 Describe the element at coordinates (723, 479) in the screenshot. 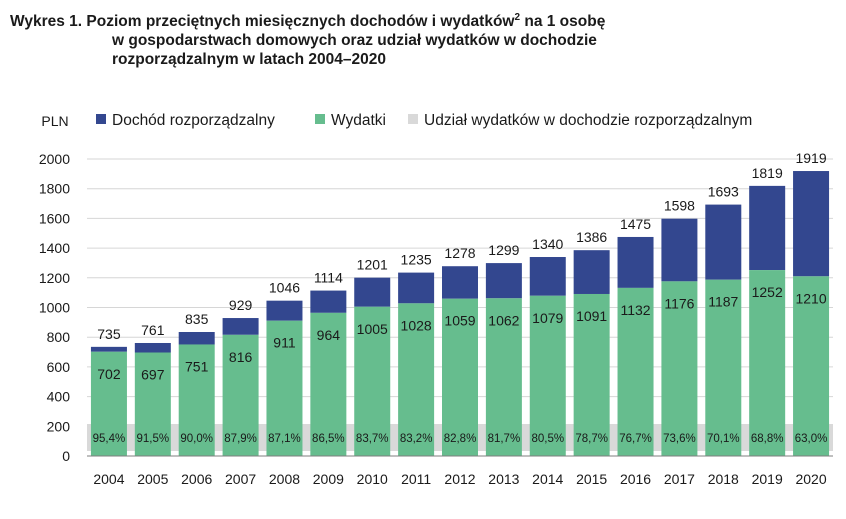

I see `x-tick-label: 2018` at that location.